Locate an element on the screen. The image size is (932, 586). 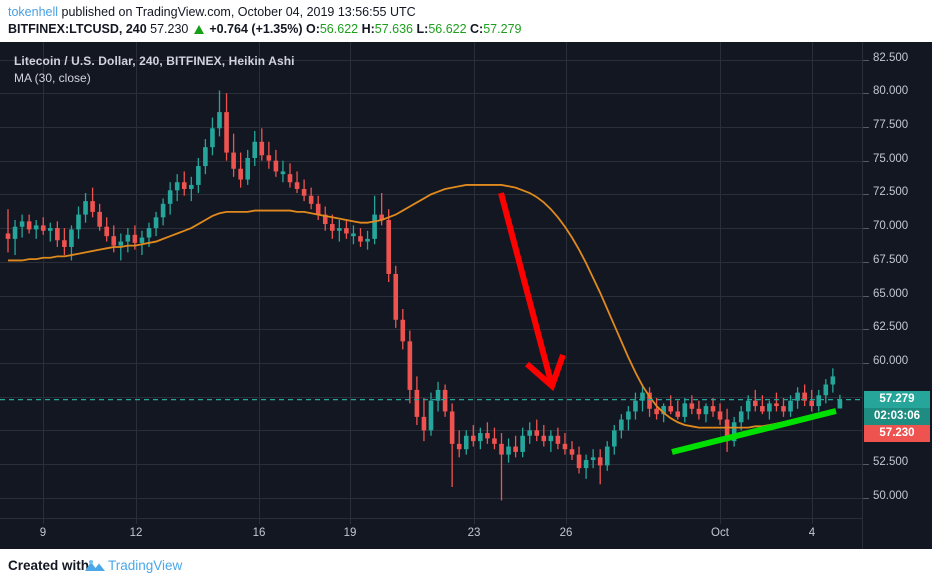
gridline-h-52.500 is located at coordinates (431, 464).